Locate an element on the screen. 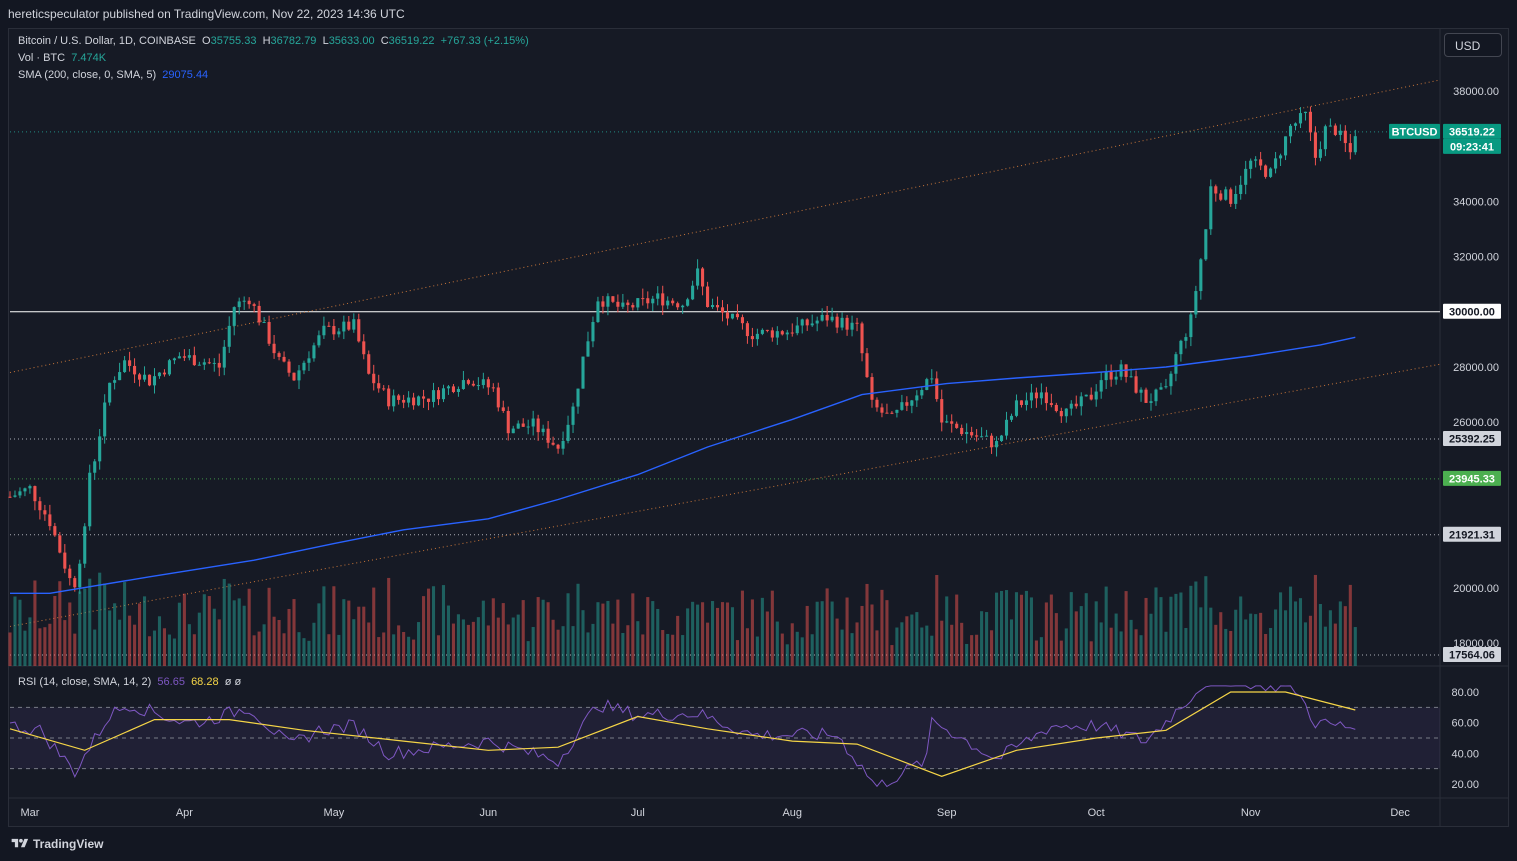  btcusd-tag-bg is located at coordinates (1414, 131).